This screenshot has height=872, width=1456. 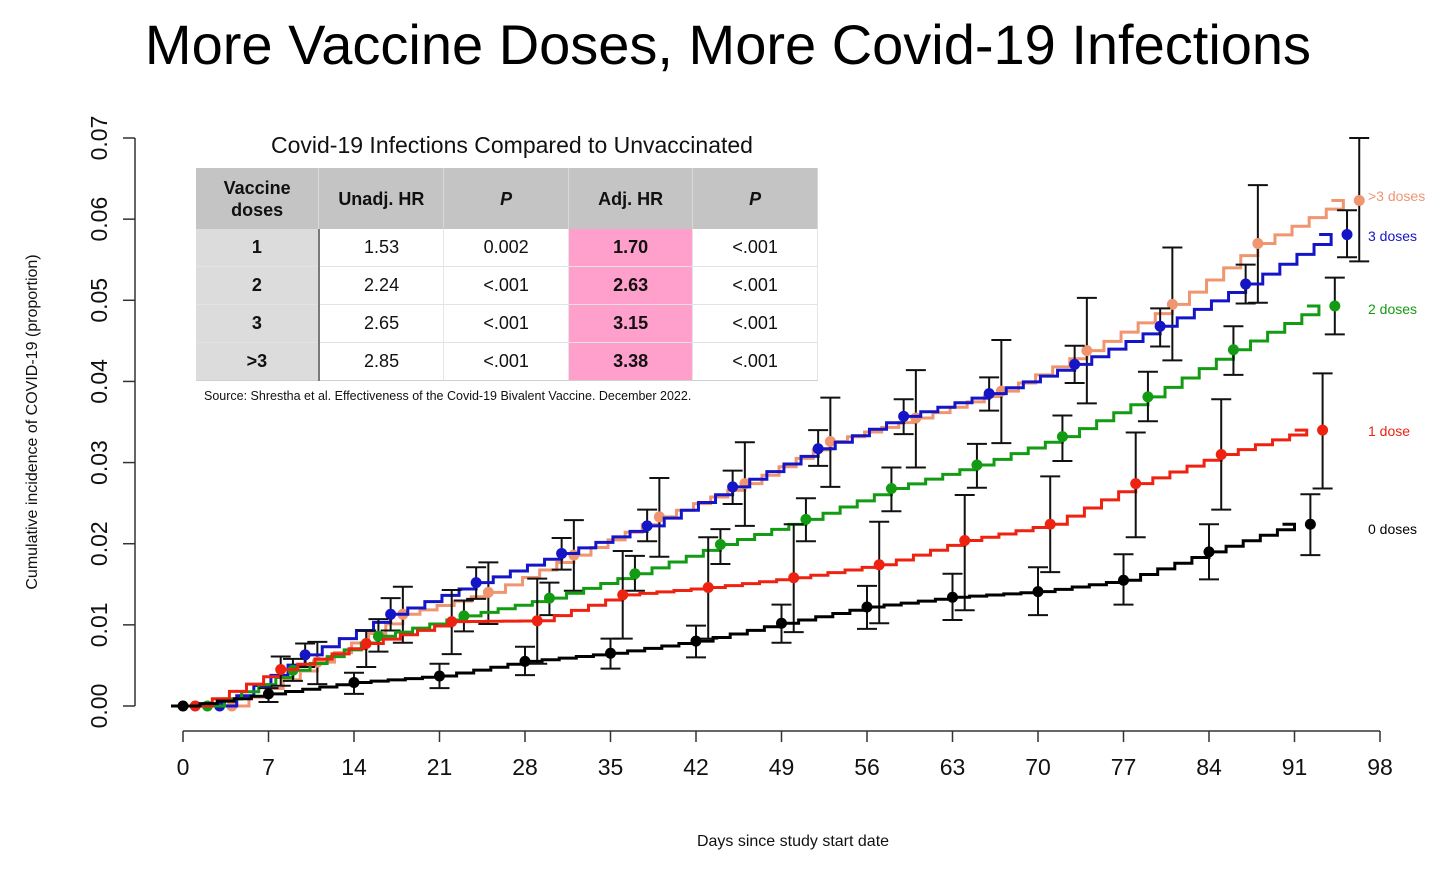 I want to click on header-vaccine-doses: Vaccine doses, so click(x=258, y=198).